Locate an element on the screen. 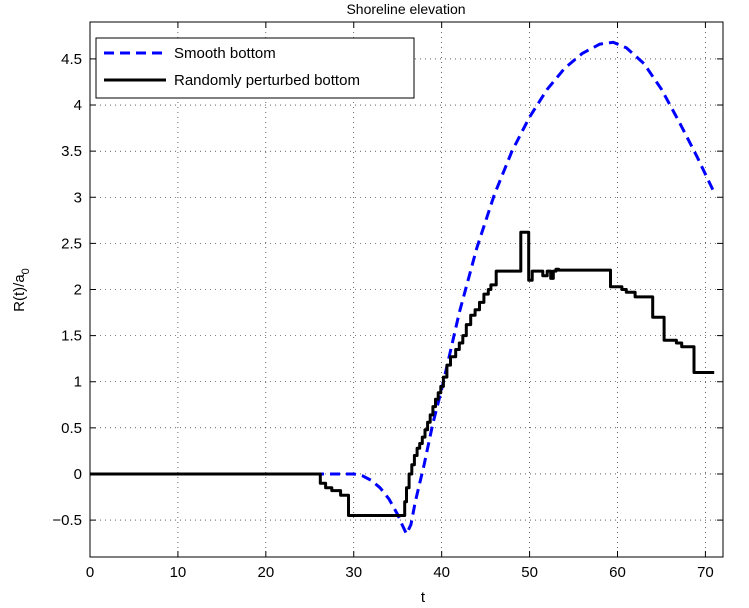 This screenshot has width=749, height=608. x-tick-label: 20 is located at coordinates (265, 572).